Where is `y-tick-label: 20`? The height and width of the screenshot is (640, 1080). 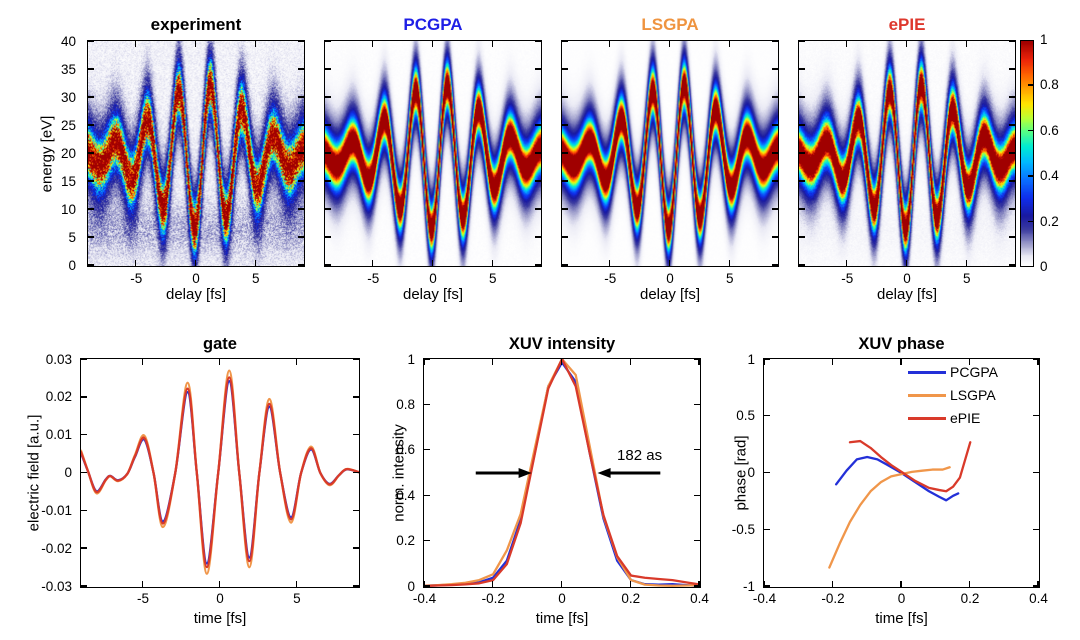
y-tick-label: 20 is located at coordinates (68, 153).